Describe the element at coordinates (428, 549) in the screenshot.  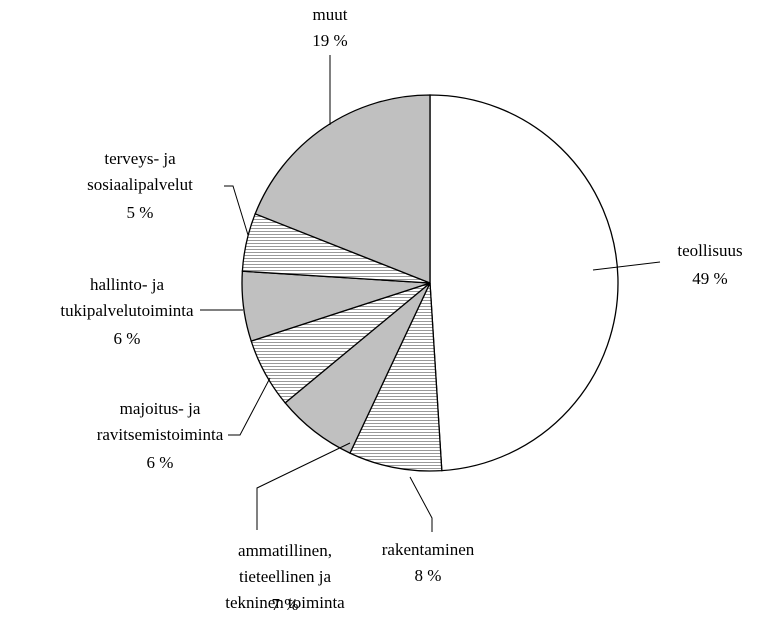
I see `slice-label: rakentaminen` at that location.